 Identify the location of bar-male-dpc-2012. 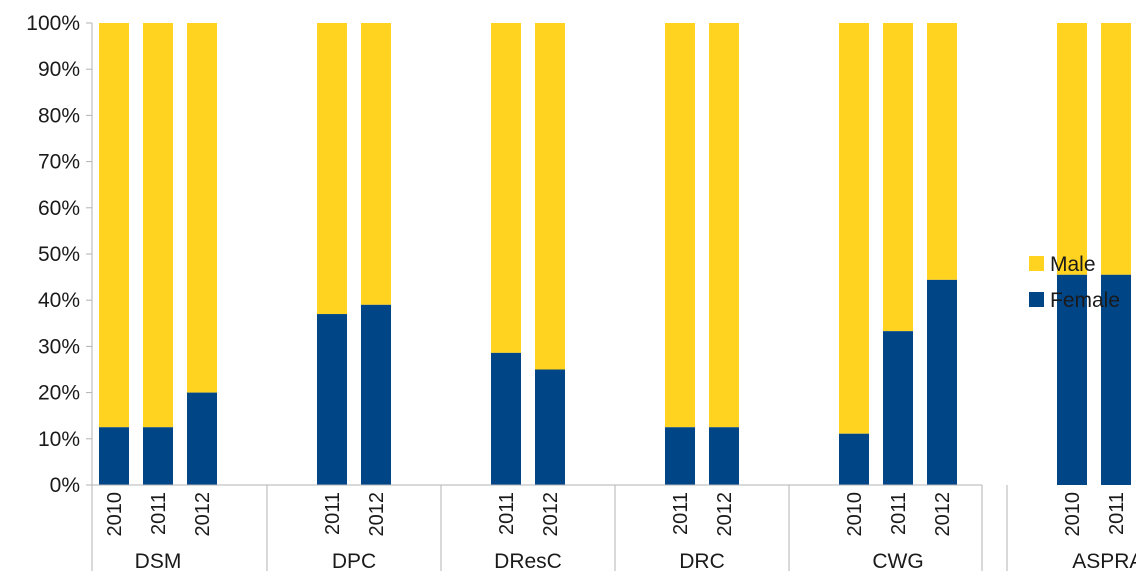
(376, 164).